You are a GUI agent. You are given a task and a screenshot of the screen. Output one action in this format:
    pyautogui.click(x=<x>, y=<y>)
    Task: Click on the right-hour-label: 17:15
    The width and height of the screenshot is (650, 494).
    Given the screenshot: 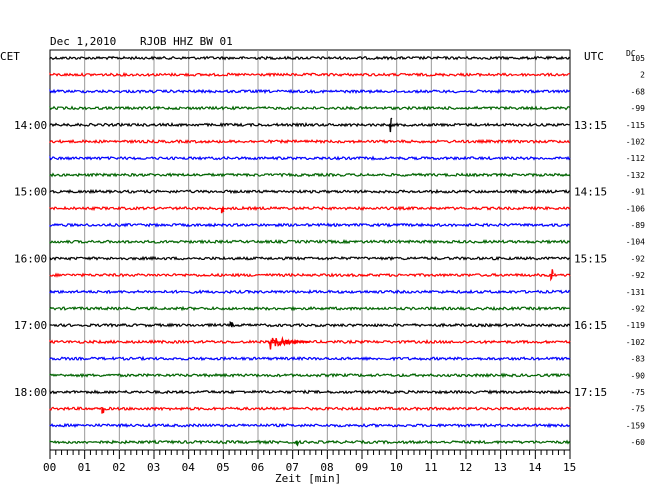 What is the action you would take?
    pyautogui.click(x=590, y=392)
    